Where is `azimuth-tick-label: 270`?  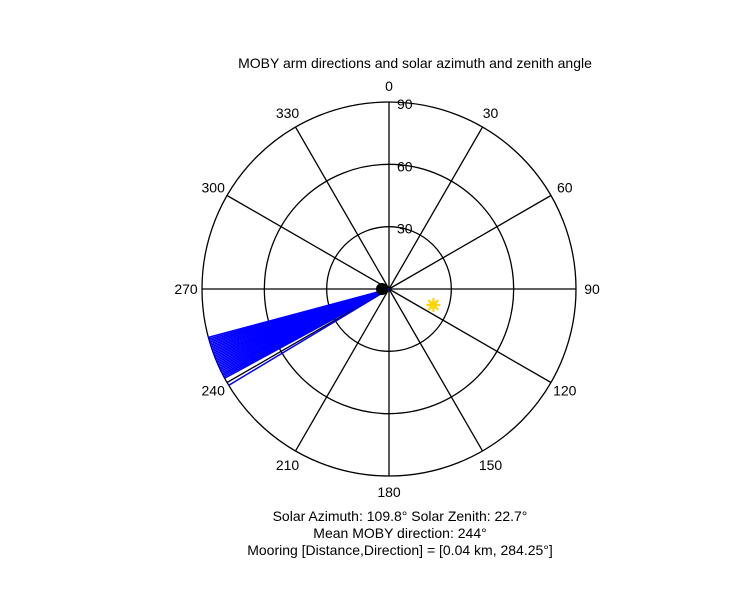
azimuth-tick-label: 270 is located at coordinates (186, 289).